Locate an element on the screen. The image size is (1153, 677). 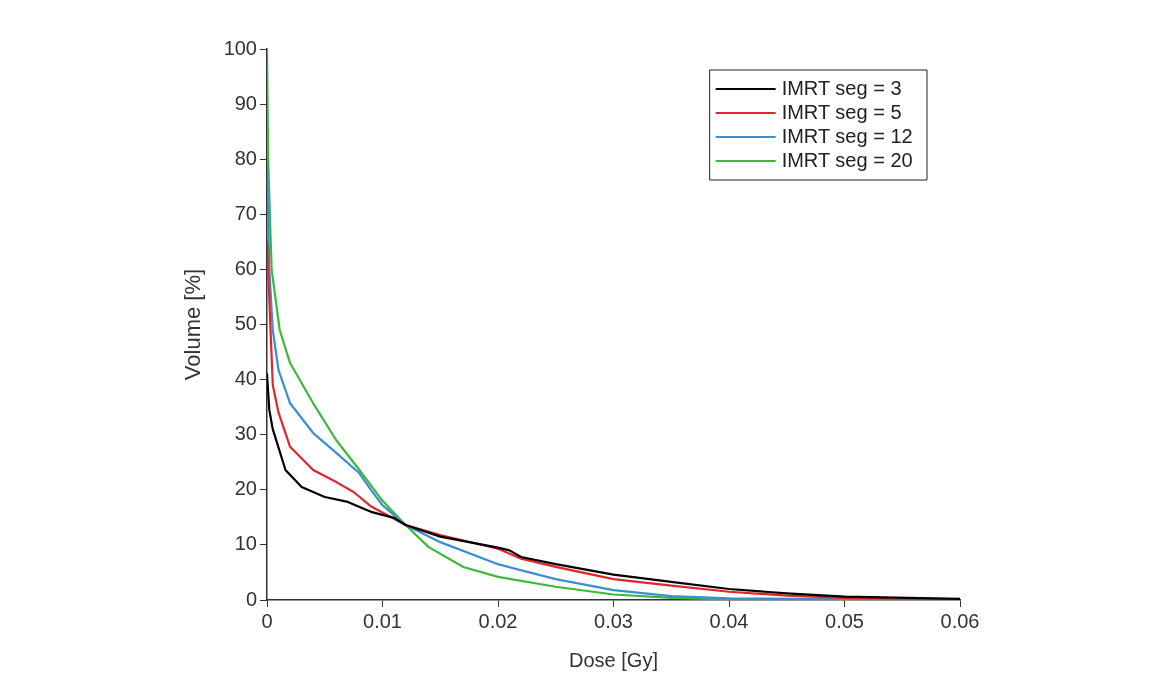
y-tick-label: 0 is located at coordinates (251, 598).